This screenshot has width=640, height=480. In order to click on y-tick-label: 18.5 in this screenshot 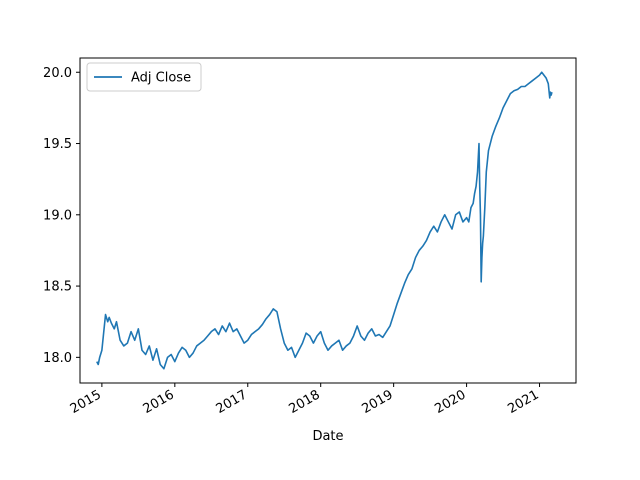, I will do `click(57, 287)`.